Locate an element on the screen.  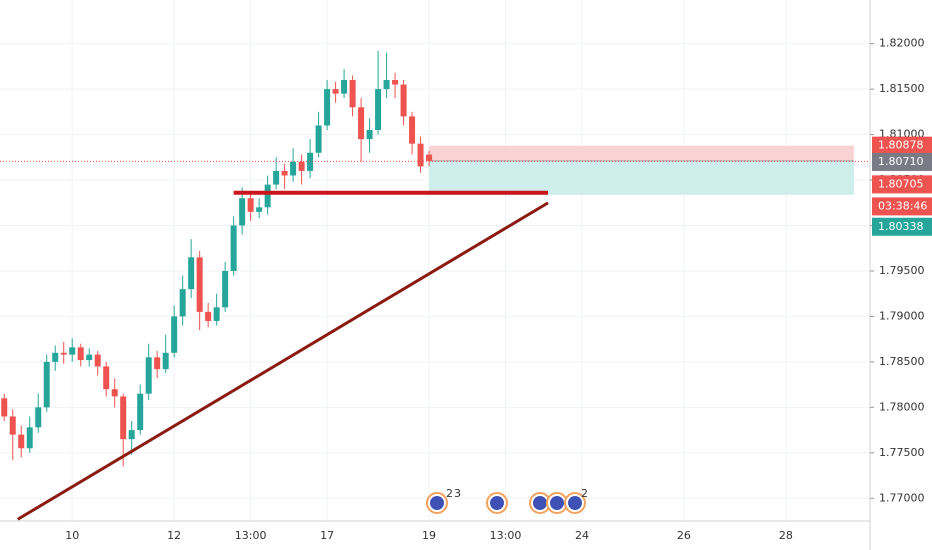
y-tick-label: 1.78000 is located at coordinates (902, 406).